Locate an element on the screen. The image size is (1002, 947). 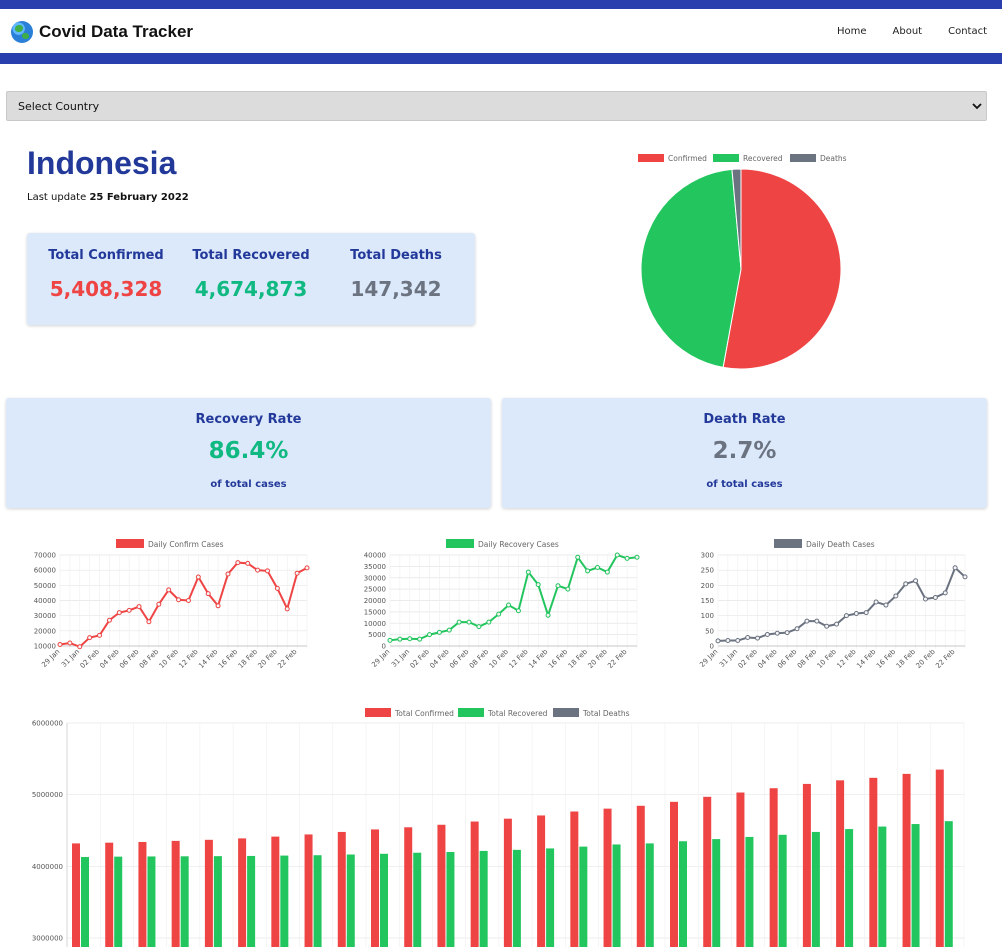
y-tick-label: 300 is located at coordinates (707, 556).